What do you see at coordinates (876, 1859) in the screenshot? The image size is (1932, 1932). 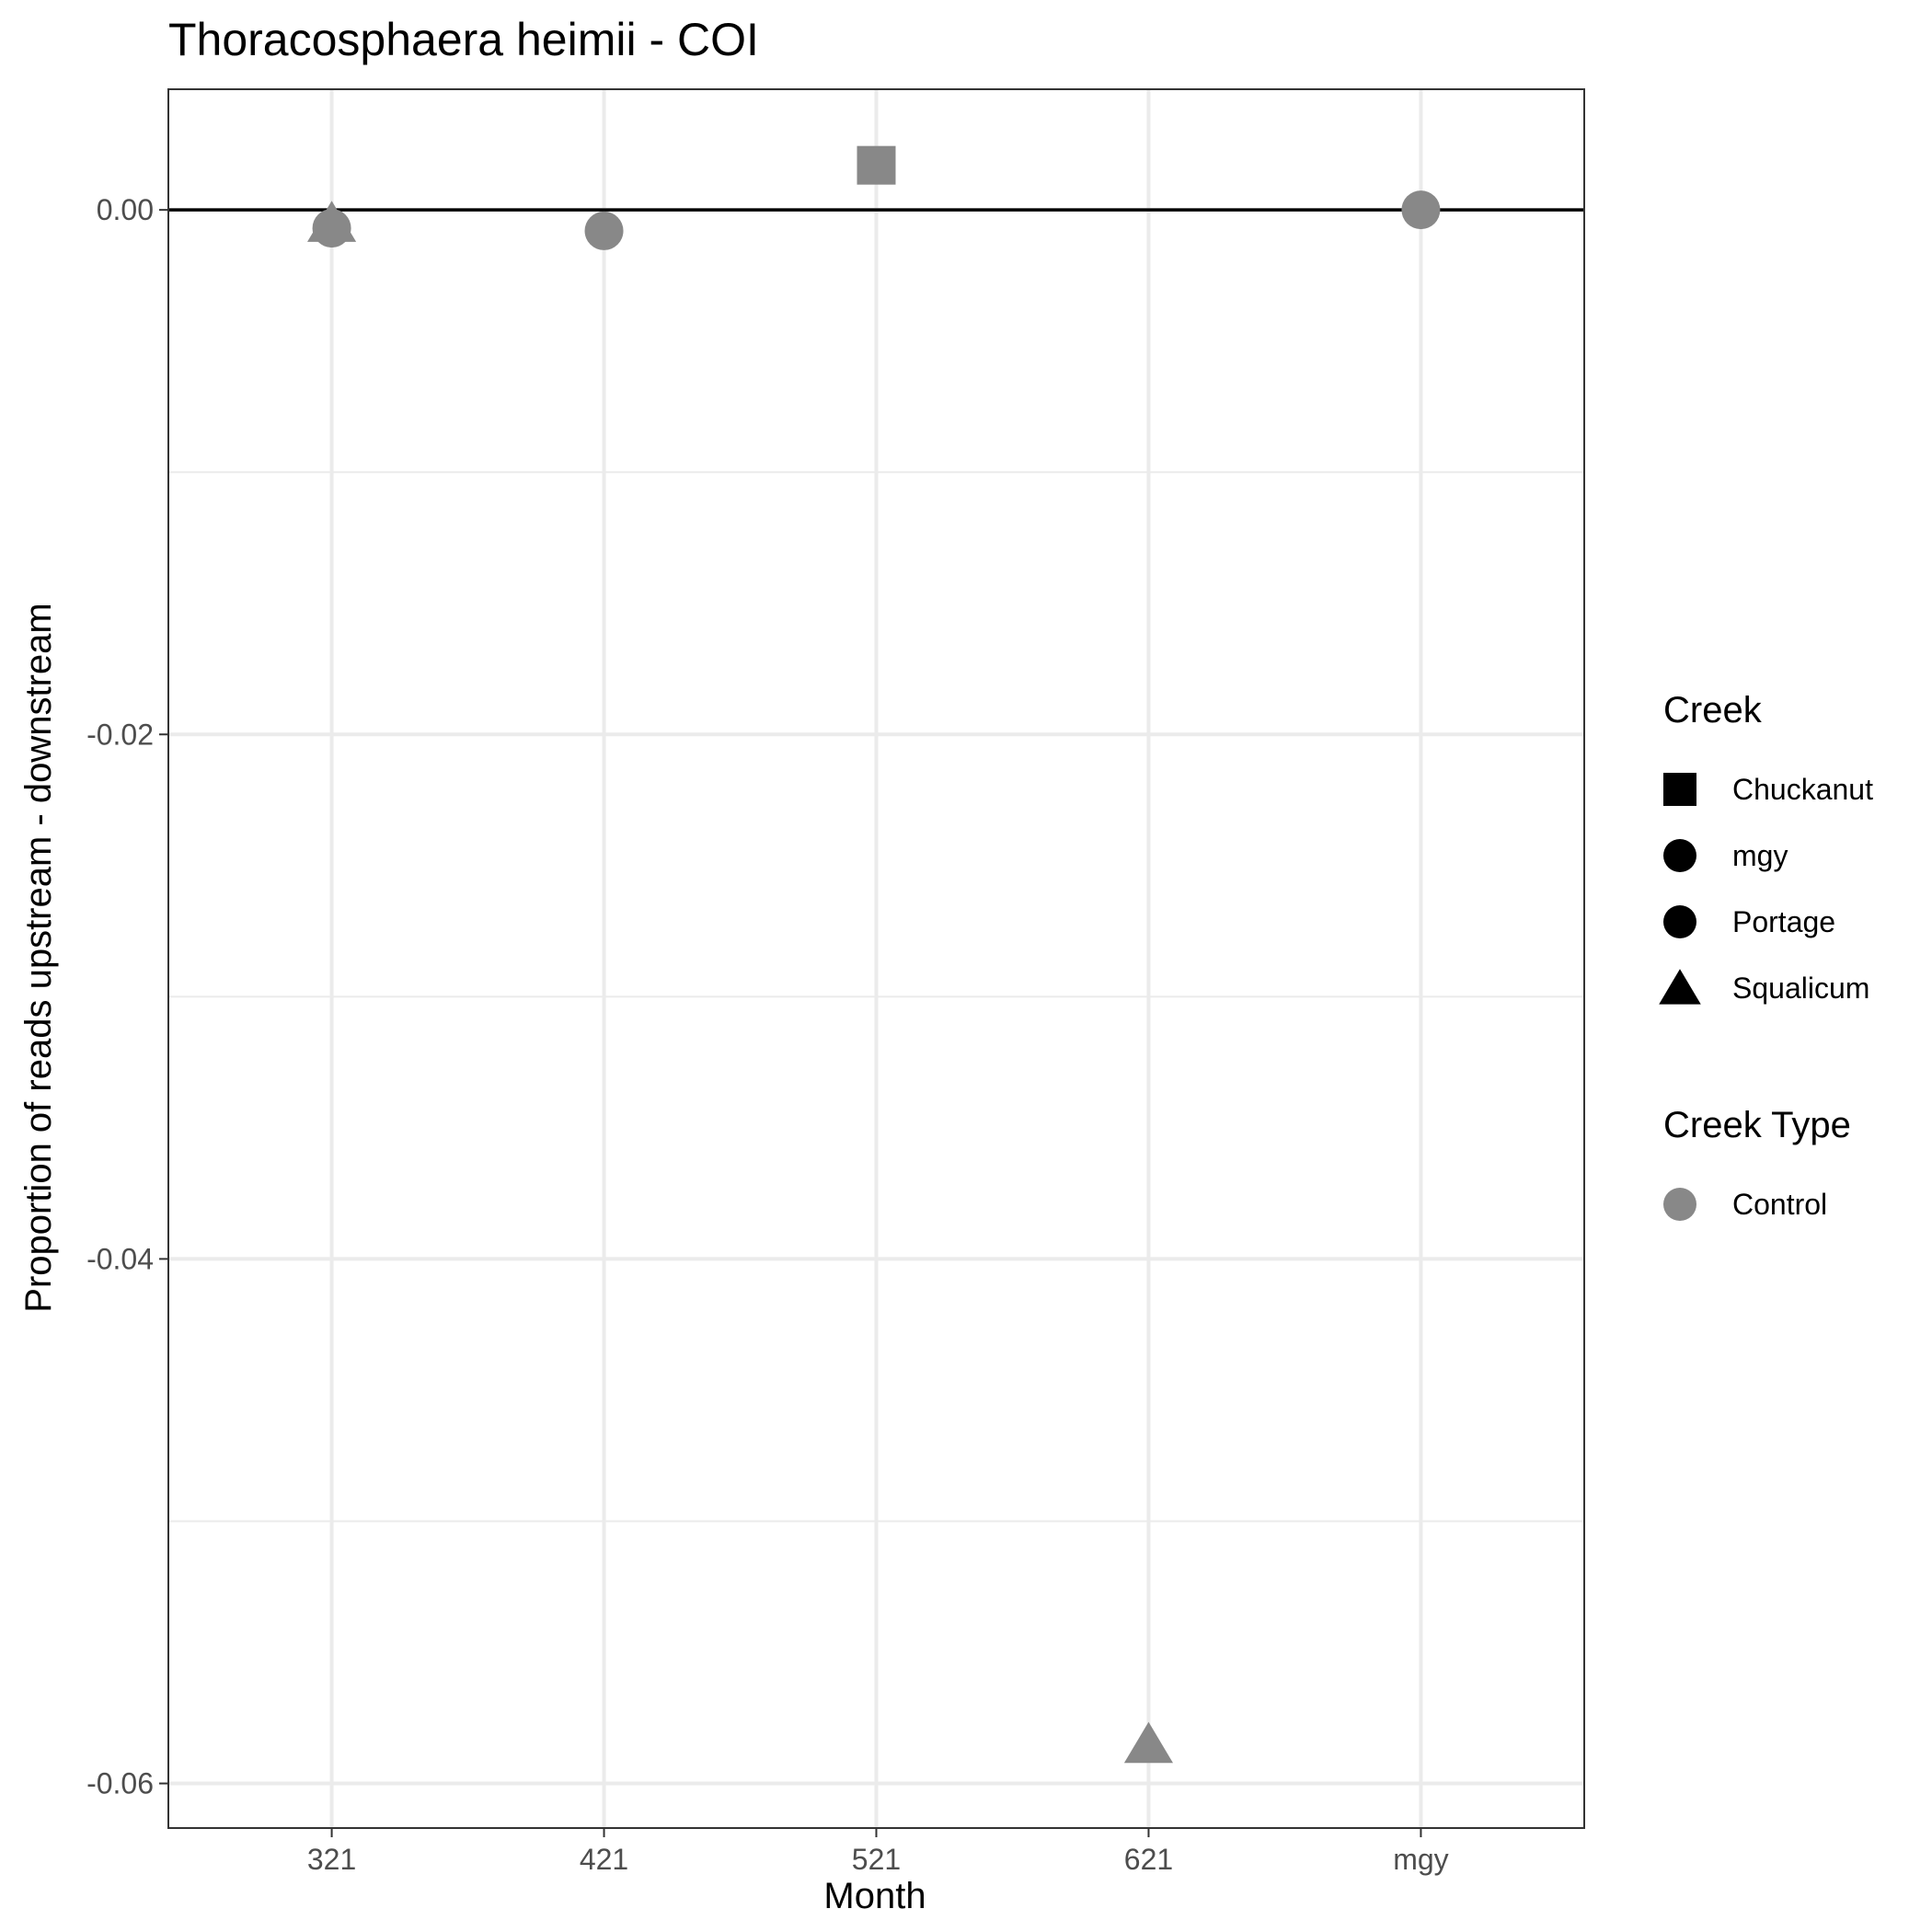 I see `x-tick-label: 521` at bounding box center [876, 1859].